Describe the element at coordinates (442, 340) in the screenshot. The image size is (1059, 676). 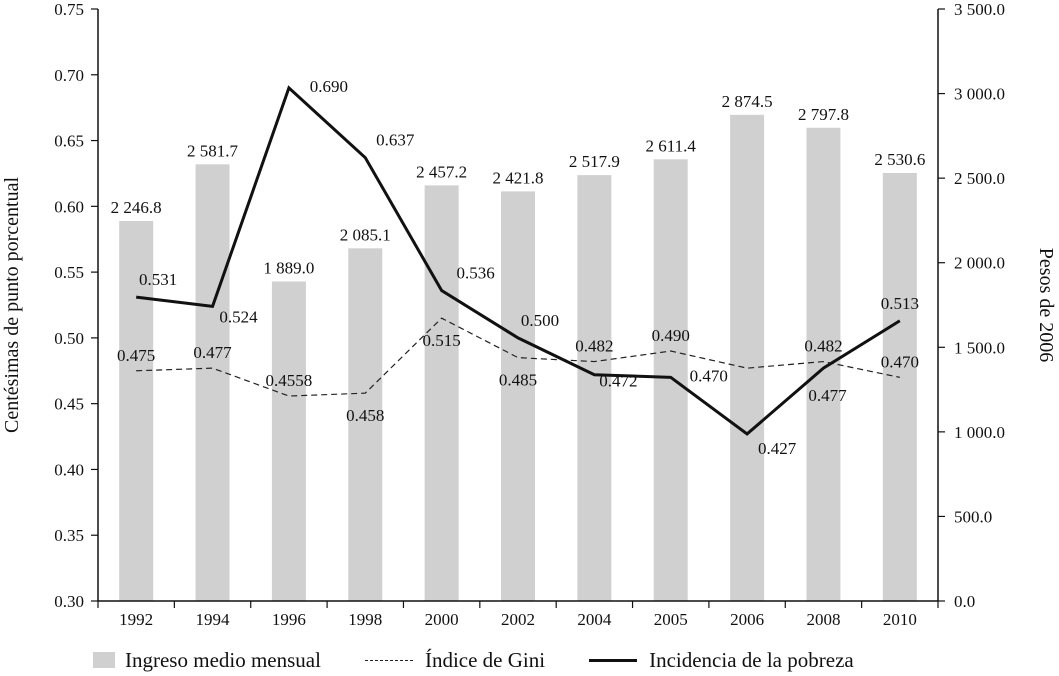
I see `gini-label: 0.515` at that location.